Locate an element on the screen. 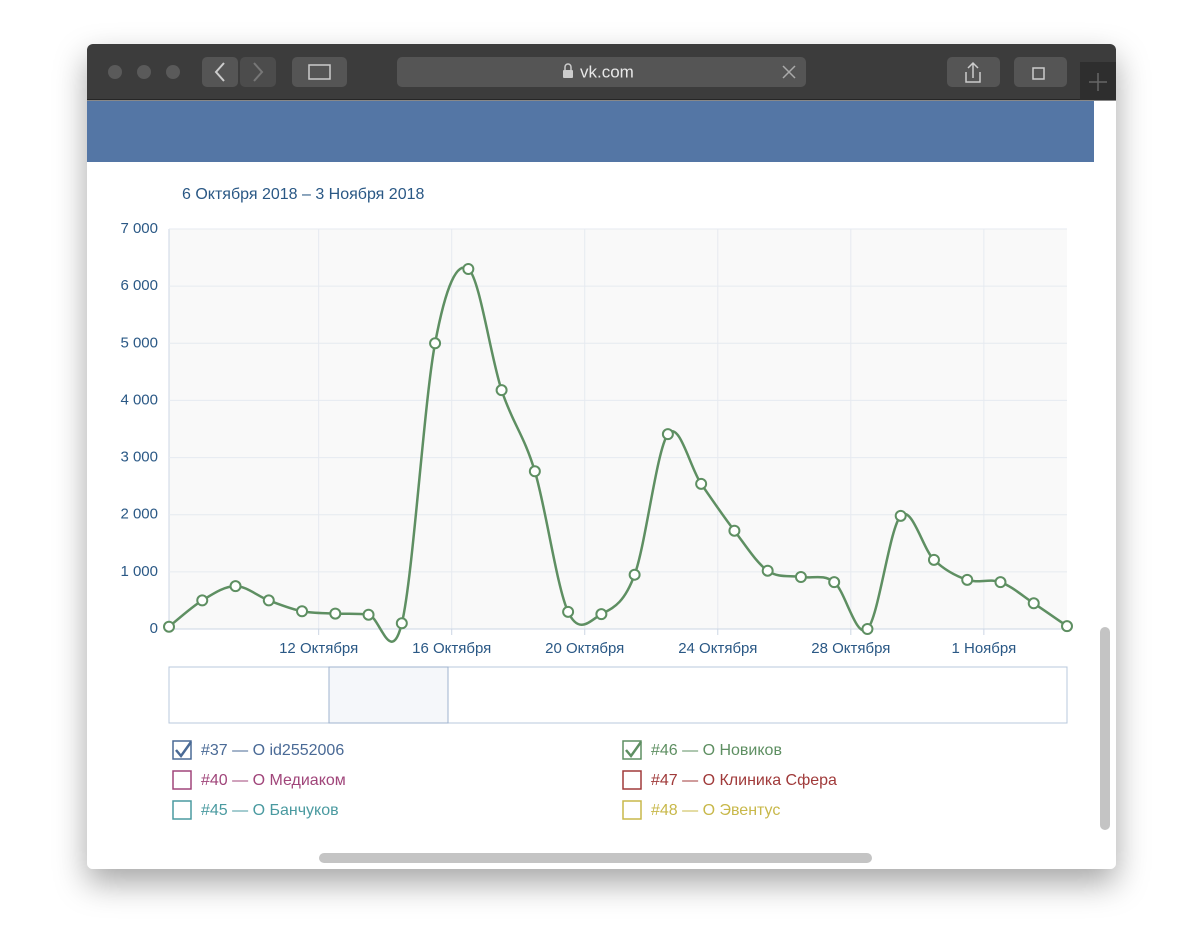  legend-label: #37 — О id2552006 is located at coordinates (272, 750).